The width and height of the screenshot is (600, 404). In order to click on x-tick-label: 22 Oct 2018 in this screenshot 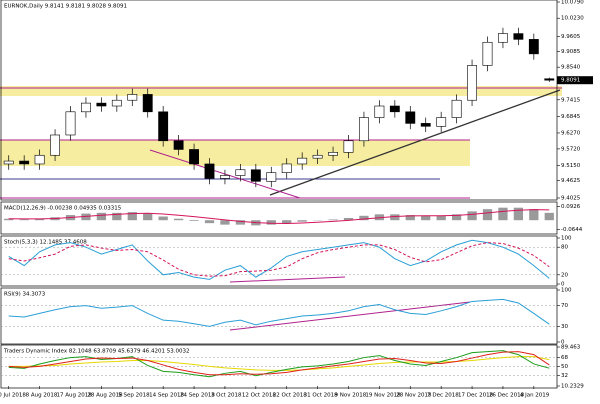, I will do `click(290, 396)`.